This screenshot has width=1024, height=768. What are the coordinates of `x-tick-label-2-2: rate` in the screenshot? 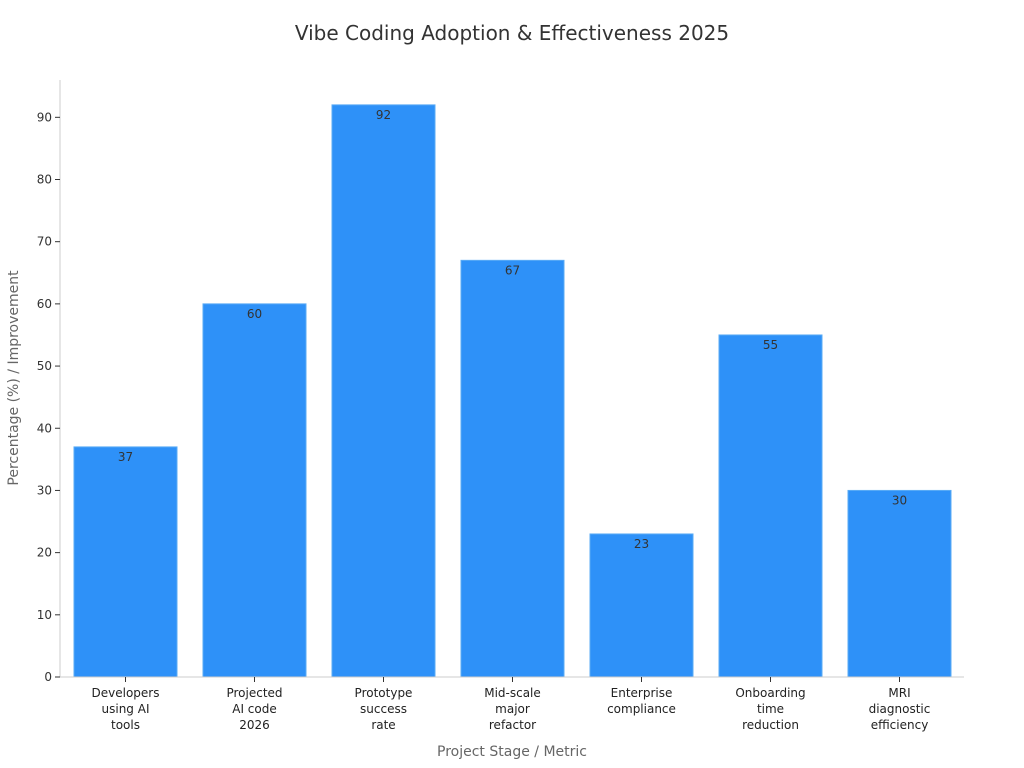 It's located at (383, 725).